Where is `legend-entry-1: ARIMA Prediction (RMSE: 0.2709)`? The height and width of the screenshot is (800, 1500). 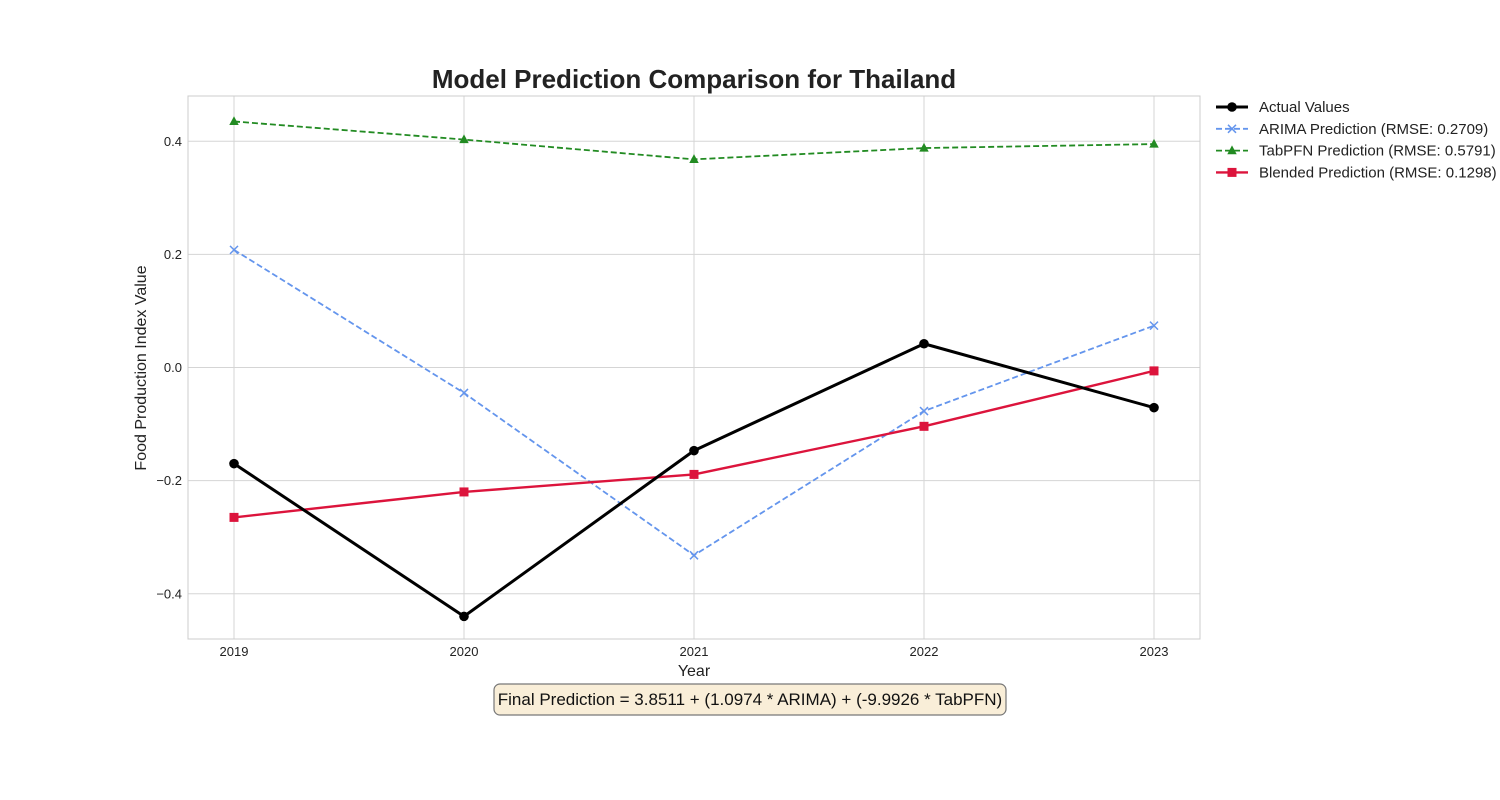
legend-entry-1: ARIMA Prediction (RMSE: 0.2709) is located at coordinates (1352, 129).